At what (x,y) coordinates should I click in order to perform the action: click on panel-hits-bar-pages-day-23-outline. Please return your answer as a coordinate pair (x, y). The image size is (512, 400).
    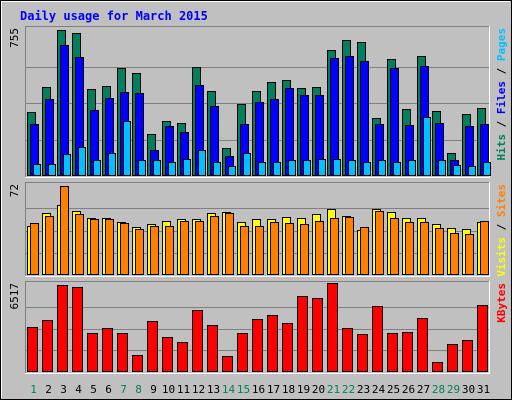
    Looking at the image, I should click on (367, 169).